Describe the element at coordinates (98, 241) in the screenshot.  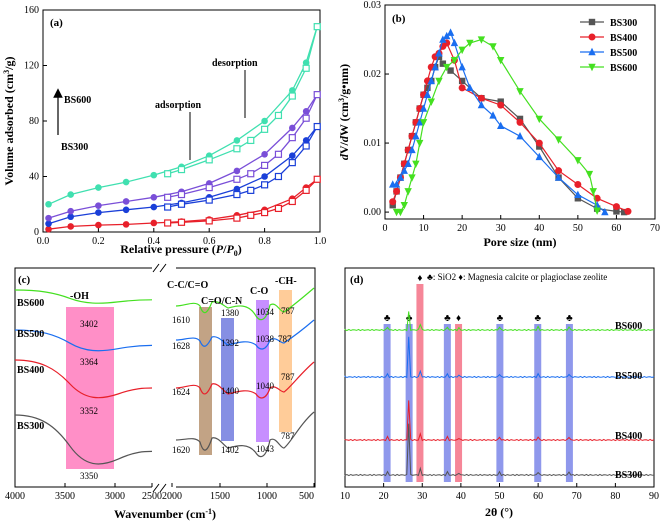
I see `x-tick-label: 0.2` at that location.